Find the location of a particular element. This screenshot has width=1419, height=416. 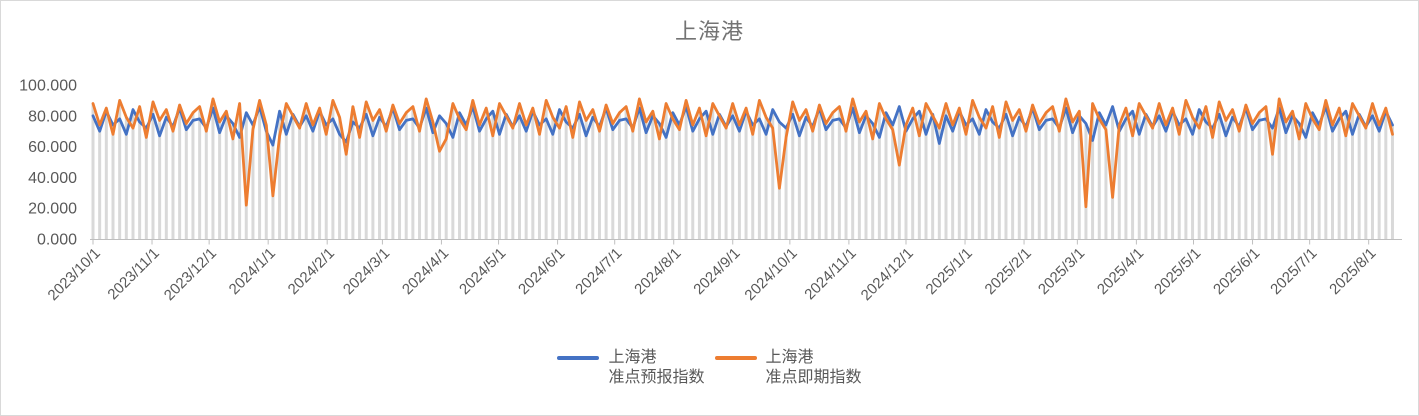

x-axis-label: 2024/8/1 is located at coordinates (657, 271).